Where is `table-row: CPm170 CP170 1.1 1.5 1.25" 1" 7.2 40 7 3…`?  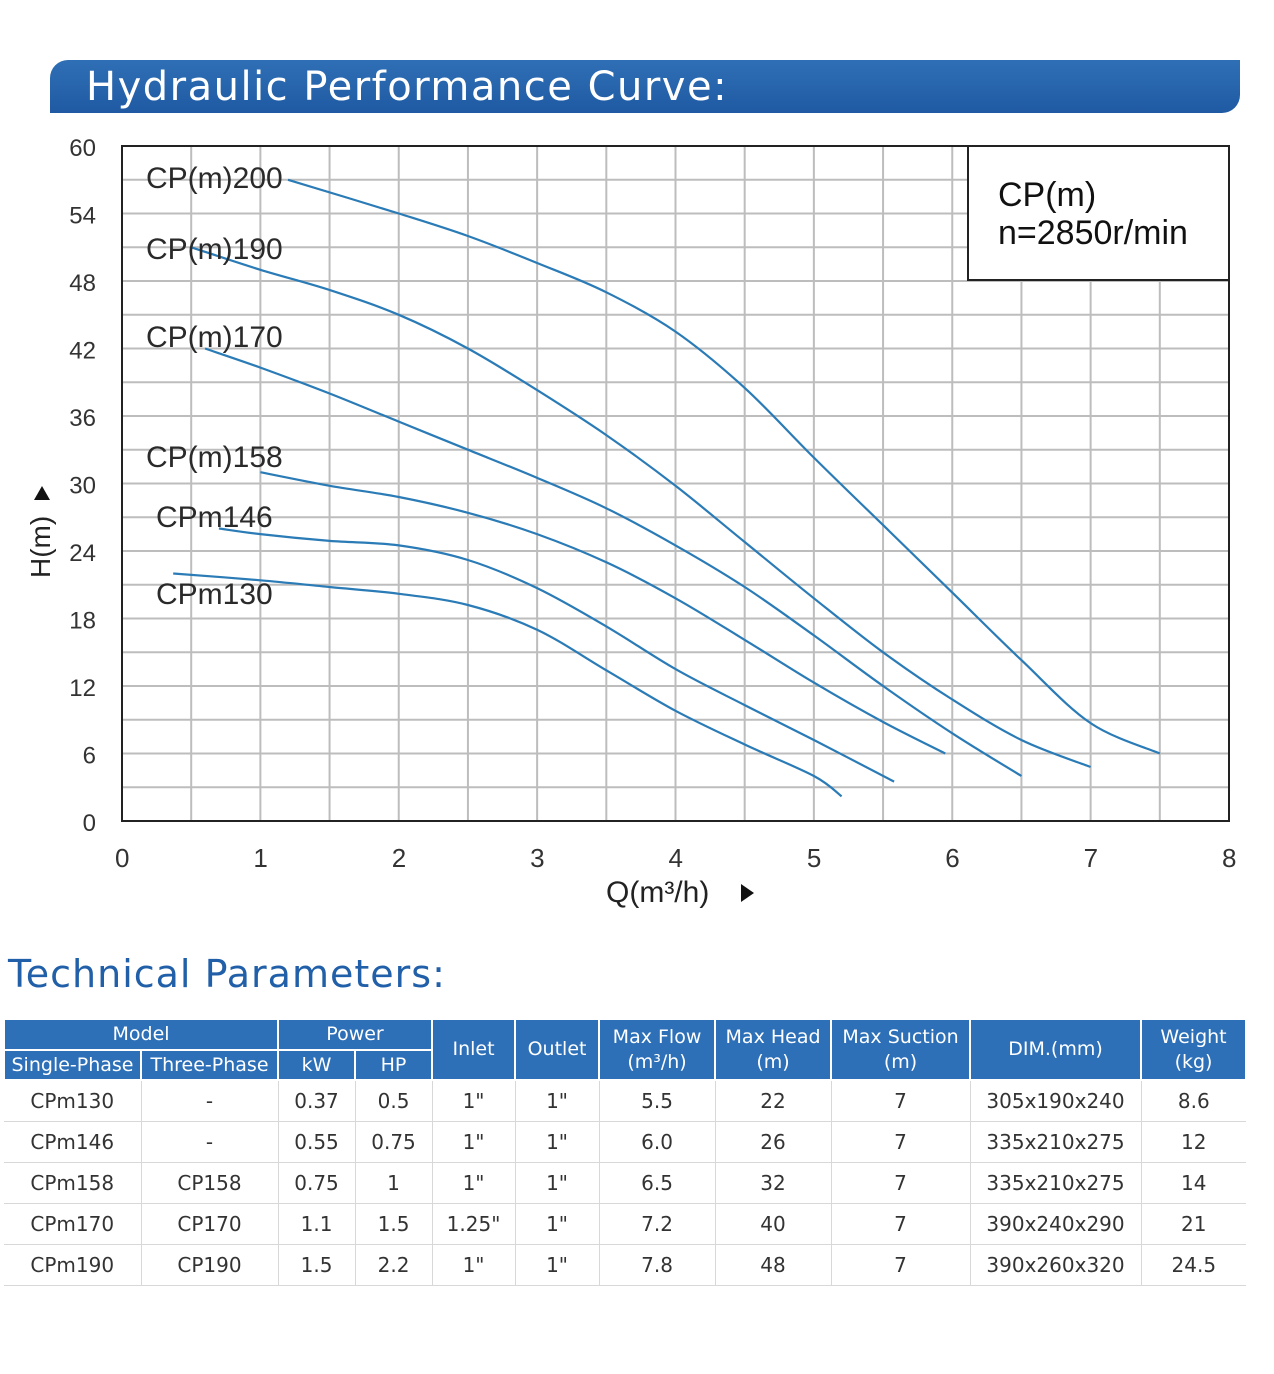
table-row: CPm170 CP170 1.1 1.5 1.25" 1" 7.2 40 7 3… is located at coordinates (625, 1224).